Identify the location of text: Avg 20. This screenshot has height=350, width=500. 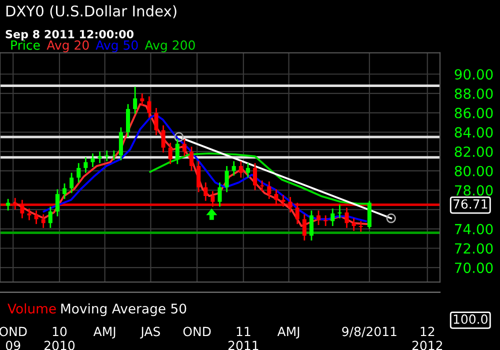
(67, 46).